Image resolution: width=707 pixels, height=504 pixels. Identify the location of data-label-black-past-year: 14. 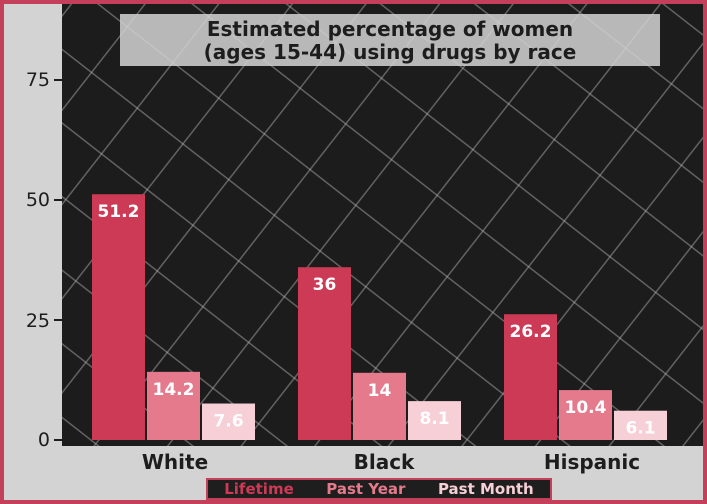
(380, 391).